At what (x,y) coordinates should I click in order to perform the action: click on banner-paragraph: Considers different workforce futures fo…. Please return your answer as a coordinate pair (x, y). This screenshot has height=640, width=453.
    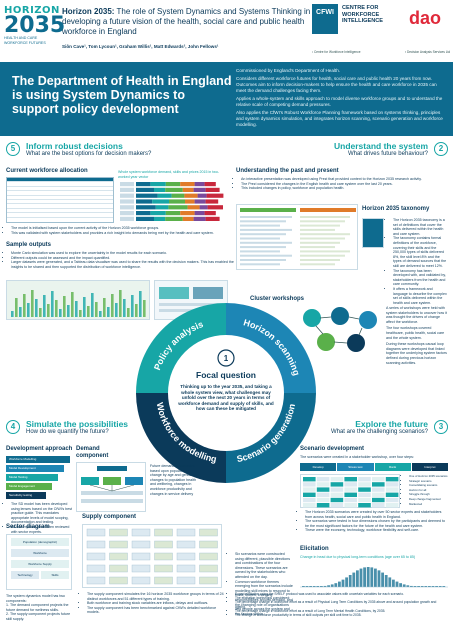
    Looking at the image, I should click on (336, 84).